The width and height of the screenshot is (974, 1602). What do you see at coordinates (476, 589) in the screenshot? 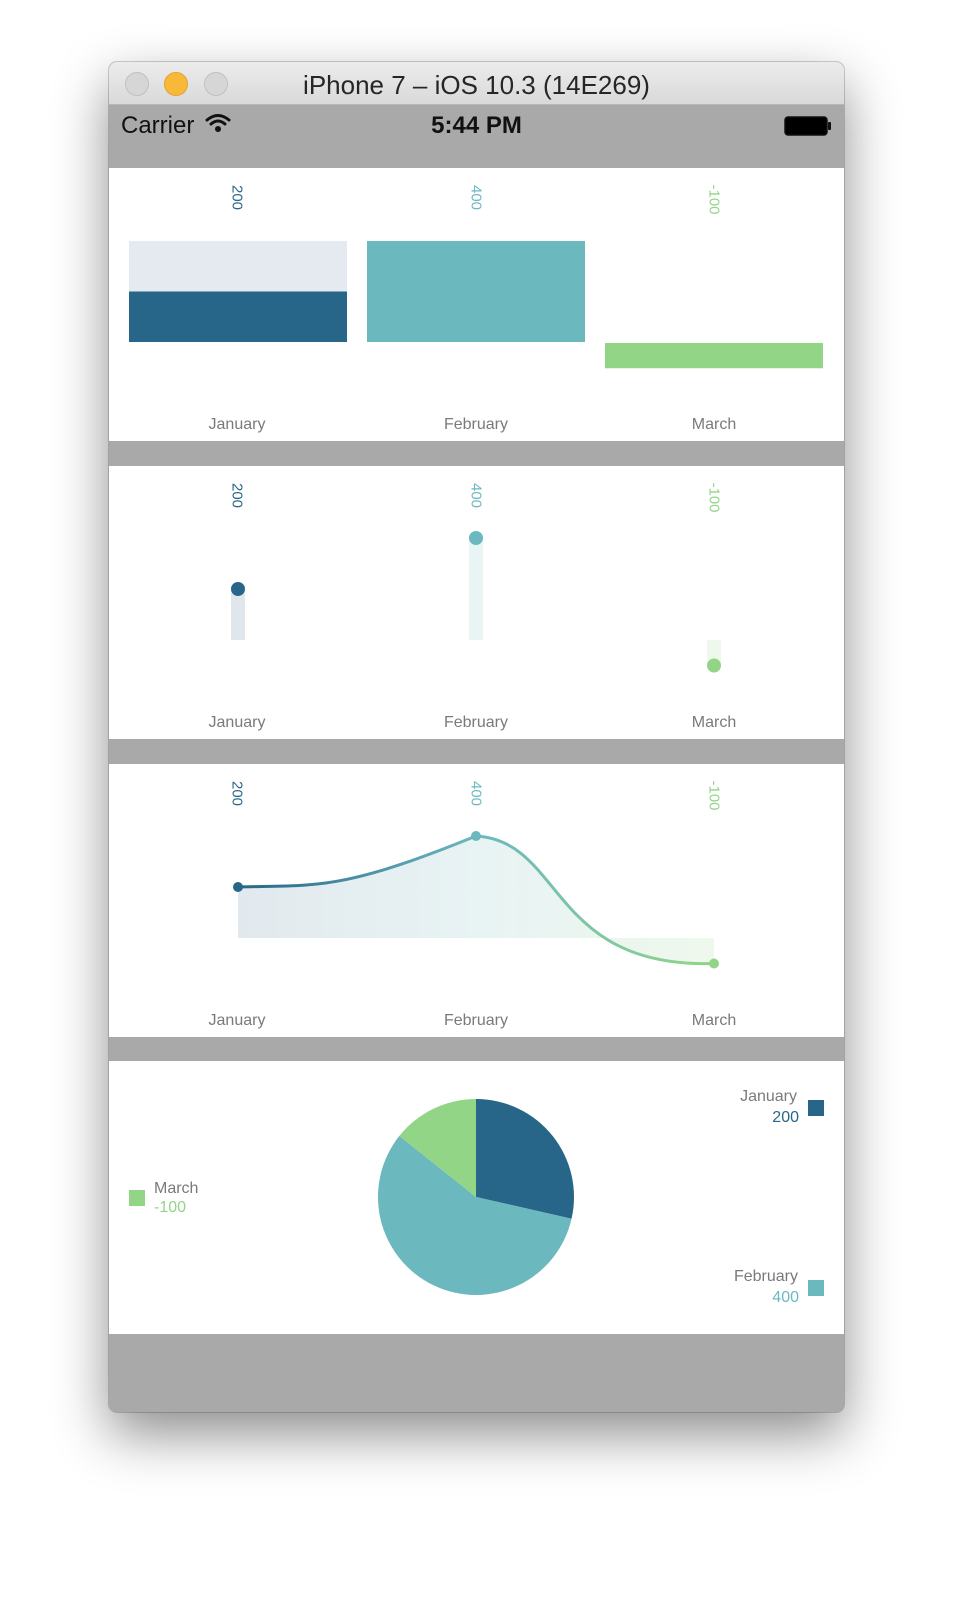
I see `stem-february` at bounding box center [476, 589].